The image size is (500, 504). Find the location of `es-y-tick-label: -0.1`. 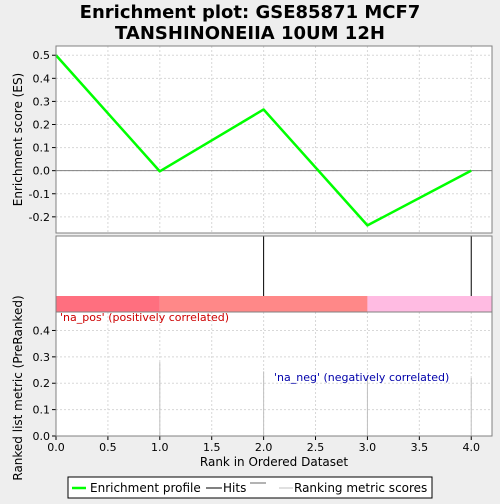

es-y-tick-label: -0.1 is located at coordinates (39, 194).